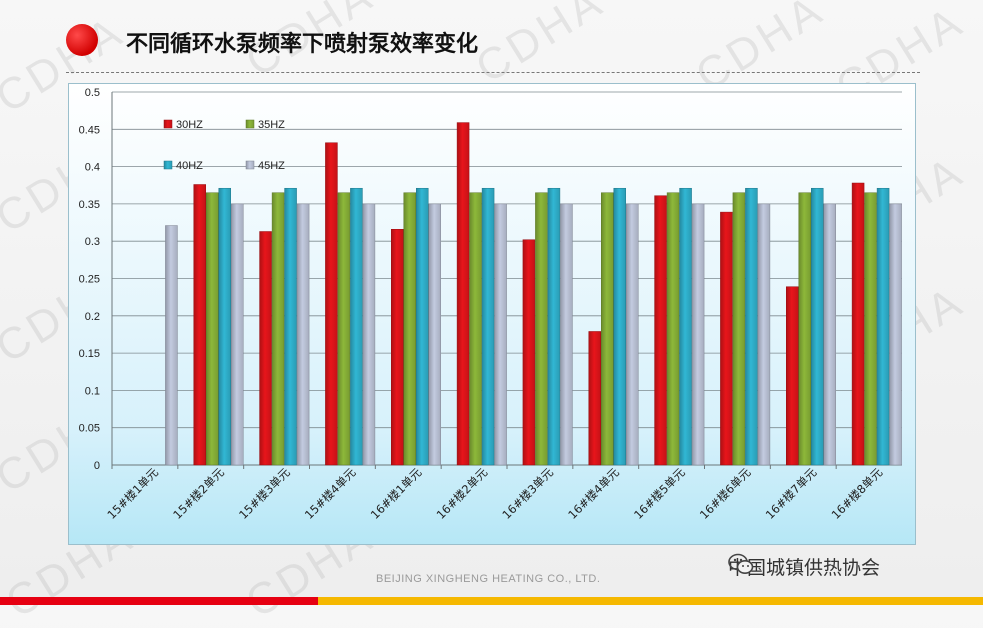 This screenshot has height=628, width=983. I want to click on x-tick-label: 15#楼2单元, so click(198, 493).